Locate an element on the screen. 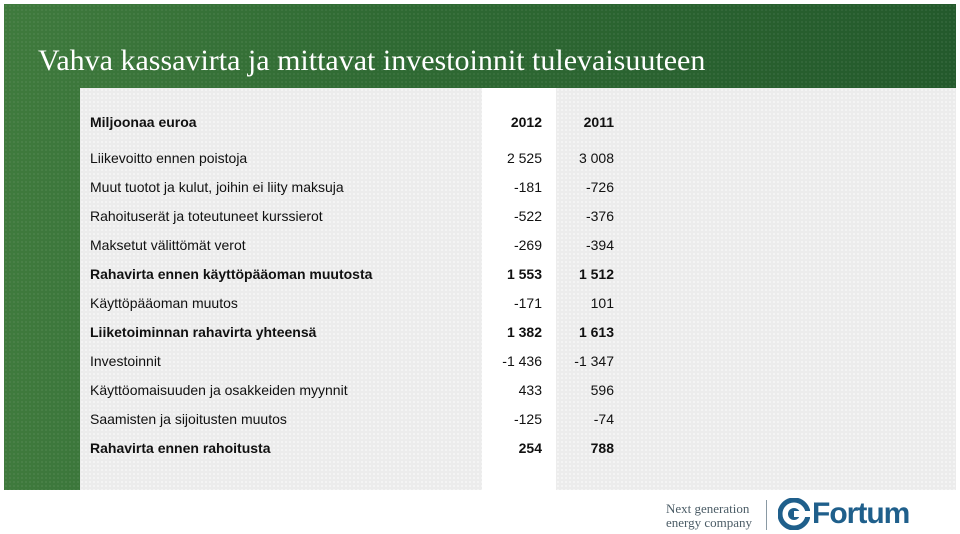  row-label: Saamisten ja sijoitusten muutos is located at coordinates (188, 419).